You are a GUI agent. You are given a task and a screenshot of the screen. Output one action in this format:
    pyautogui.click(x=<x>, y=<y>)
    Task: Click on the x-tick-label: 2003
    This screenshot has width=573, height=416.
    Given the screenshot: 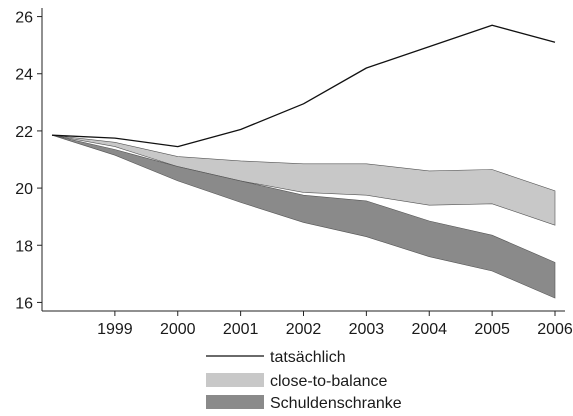 What is the action you would take?
    pyautogui.click(x=367, y=329)
    